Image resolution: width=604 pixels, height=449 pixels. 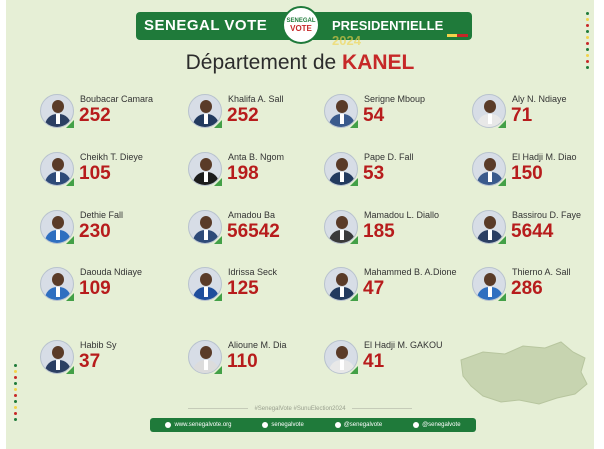 What do you see at coordinates (98, 345) in the screenshot?
I see `candidate-name: Habib Sy` at bounding box center [98, 345].